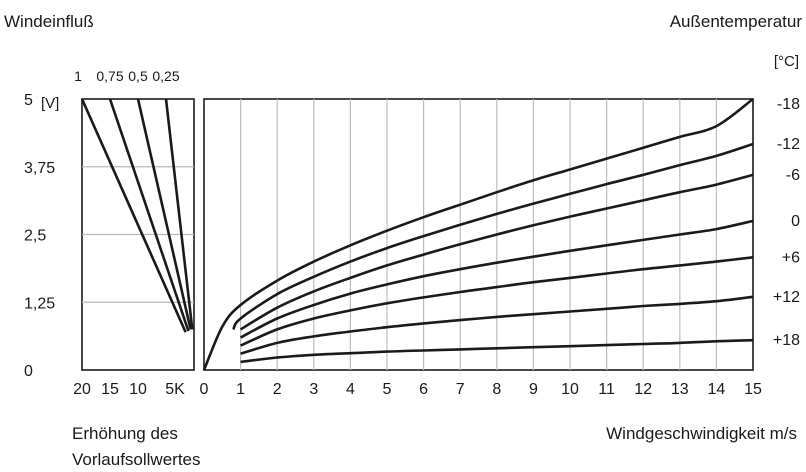 The image size is (806, 472). I want to click on left-chart-title: Windeinfluß, so click(49, 21).